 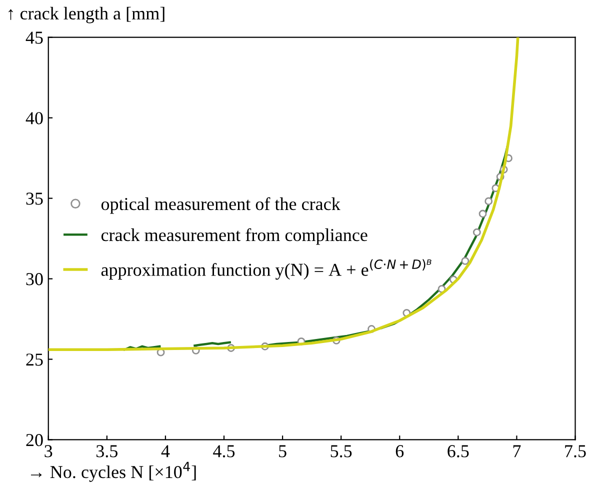 What do you see at coordinates (282, 451) in the screenshot?
I see `x-tick-label: 5` at bounding box center [282, 451].